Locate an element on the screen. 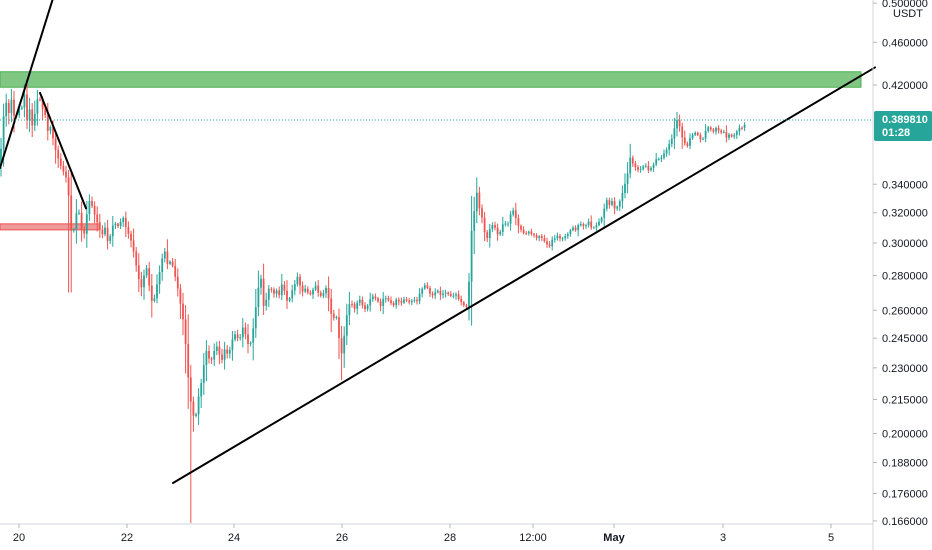 The width and height of the screenshot is (932, 550). quote-currency-label: USDT is located at coordinates (908, 14).